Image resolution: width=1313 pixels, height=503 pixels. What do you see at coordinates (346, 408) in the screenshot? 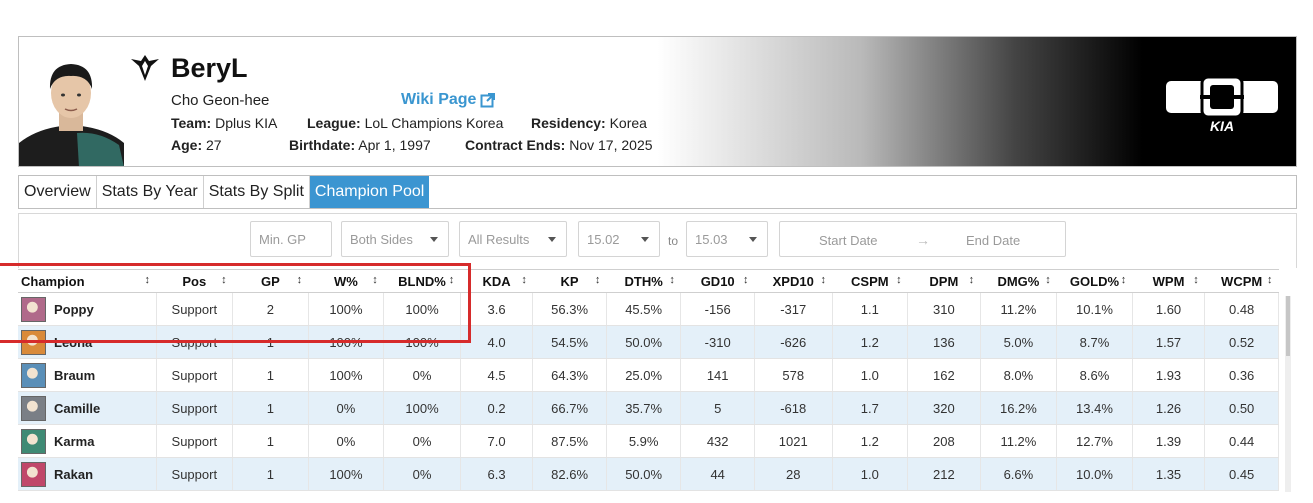
I see `cell-w: 0%` at bounding box center [346, 408].